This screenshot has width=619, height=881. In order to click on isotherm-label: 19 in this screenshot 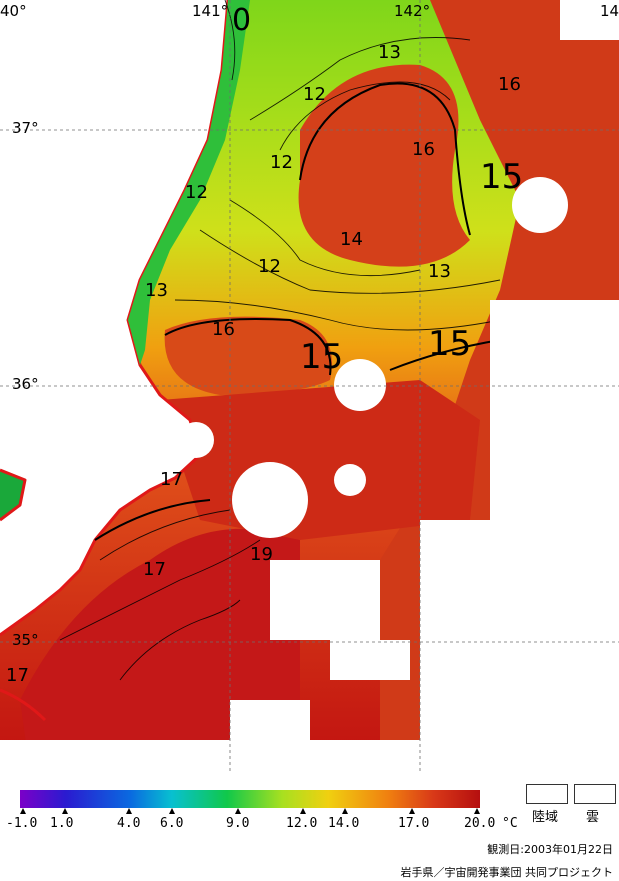, I will do `click(261, 554)`.